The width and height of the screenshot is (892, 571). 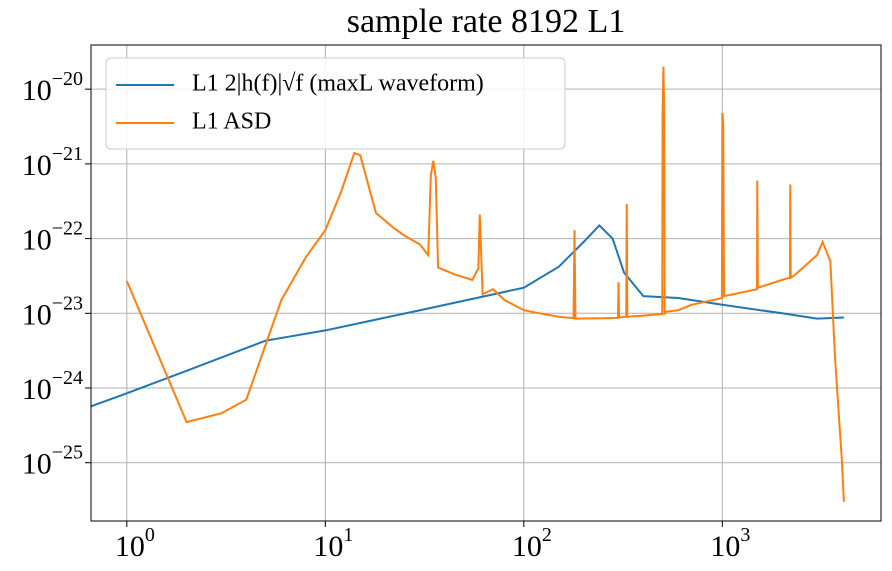 I want to click on tick-label: 10⁻²⁴, so click(x=52, y=386).